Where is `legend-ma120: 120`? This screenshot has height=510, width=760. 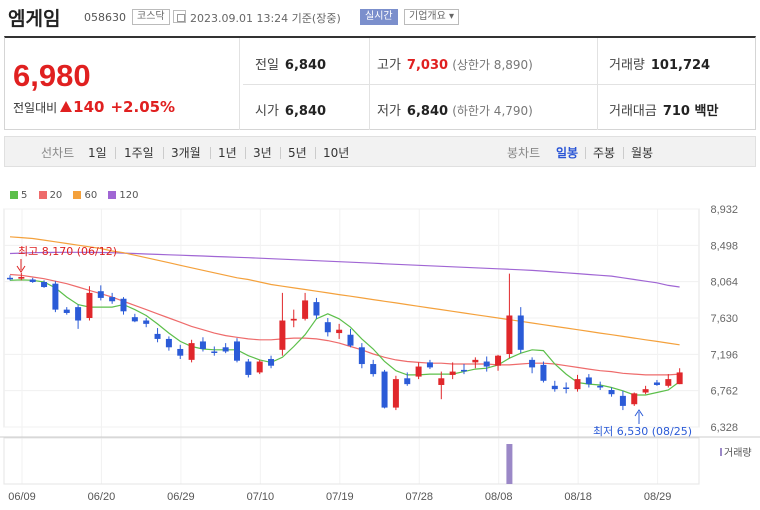
legend-ma120: 120 is located at coordinates (123, 195).